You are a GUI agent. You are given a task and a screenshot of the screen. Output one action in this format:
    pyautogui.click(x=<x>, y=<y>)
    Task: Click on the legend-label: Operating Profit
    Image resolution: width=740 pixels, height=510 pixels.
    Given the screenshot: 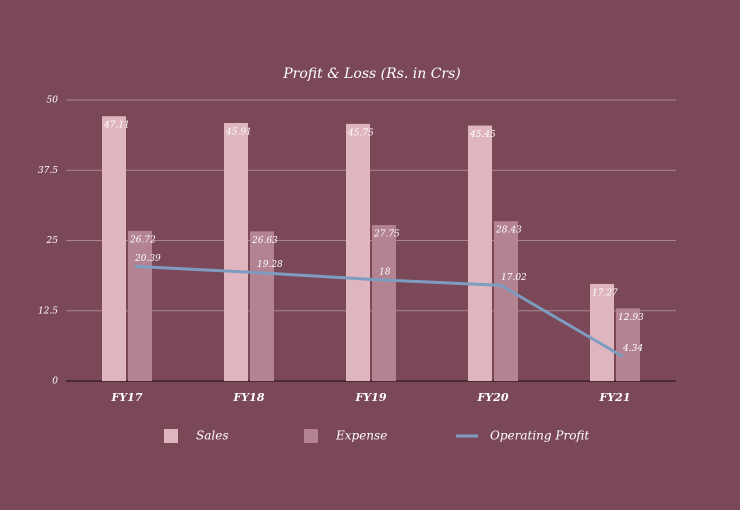 What is the action you would take?
    pyautogui.click(x=539, y=436)
    